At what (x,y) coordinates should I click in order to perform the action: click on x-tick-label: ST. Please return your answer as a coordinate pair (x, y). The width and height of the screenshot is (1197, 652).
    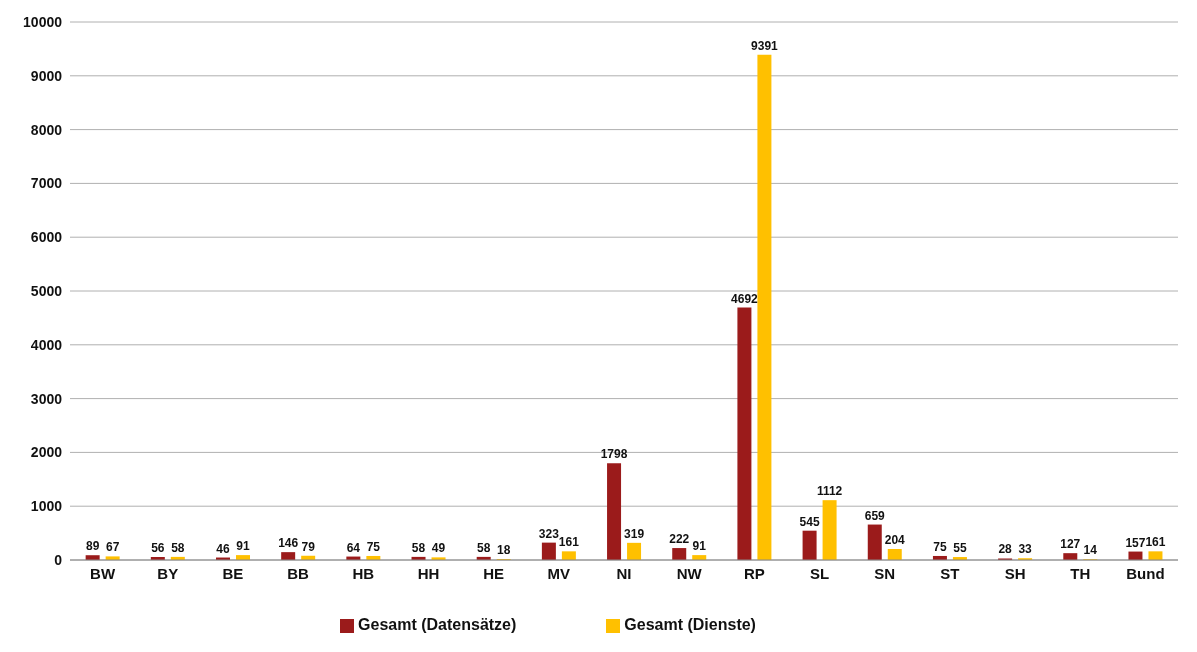
    Looking at the image, I should click on (950, 573).